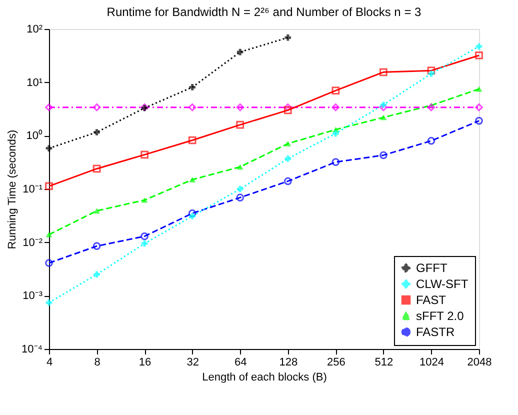 Image resolution: width=518 pixels, height=415 pixels. Describe the element at coordinates (49, 362) in the screenshot. I see `x-tick-label: 4` at that location.